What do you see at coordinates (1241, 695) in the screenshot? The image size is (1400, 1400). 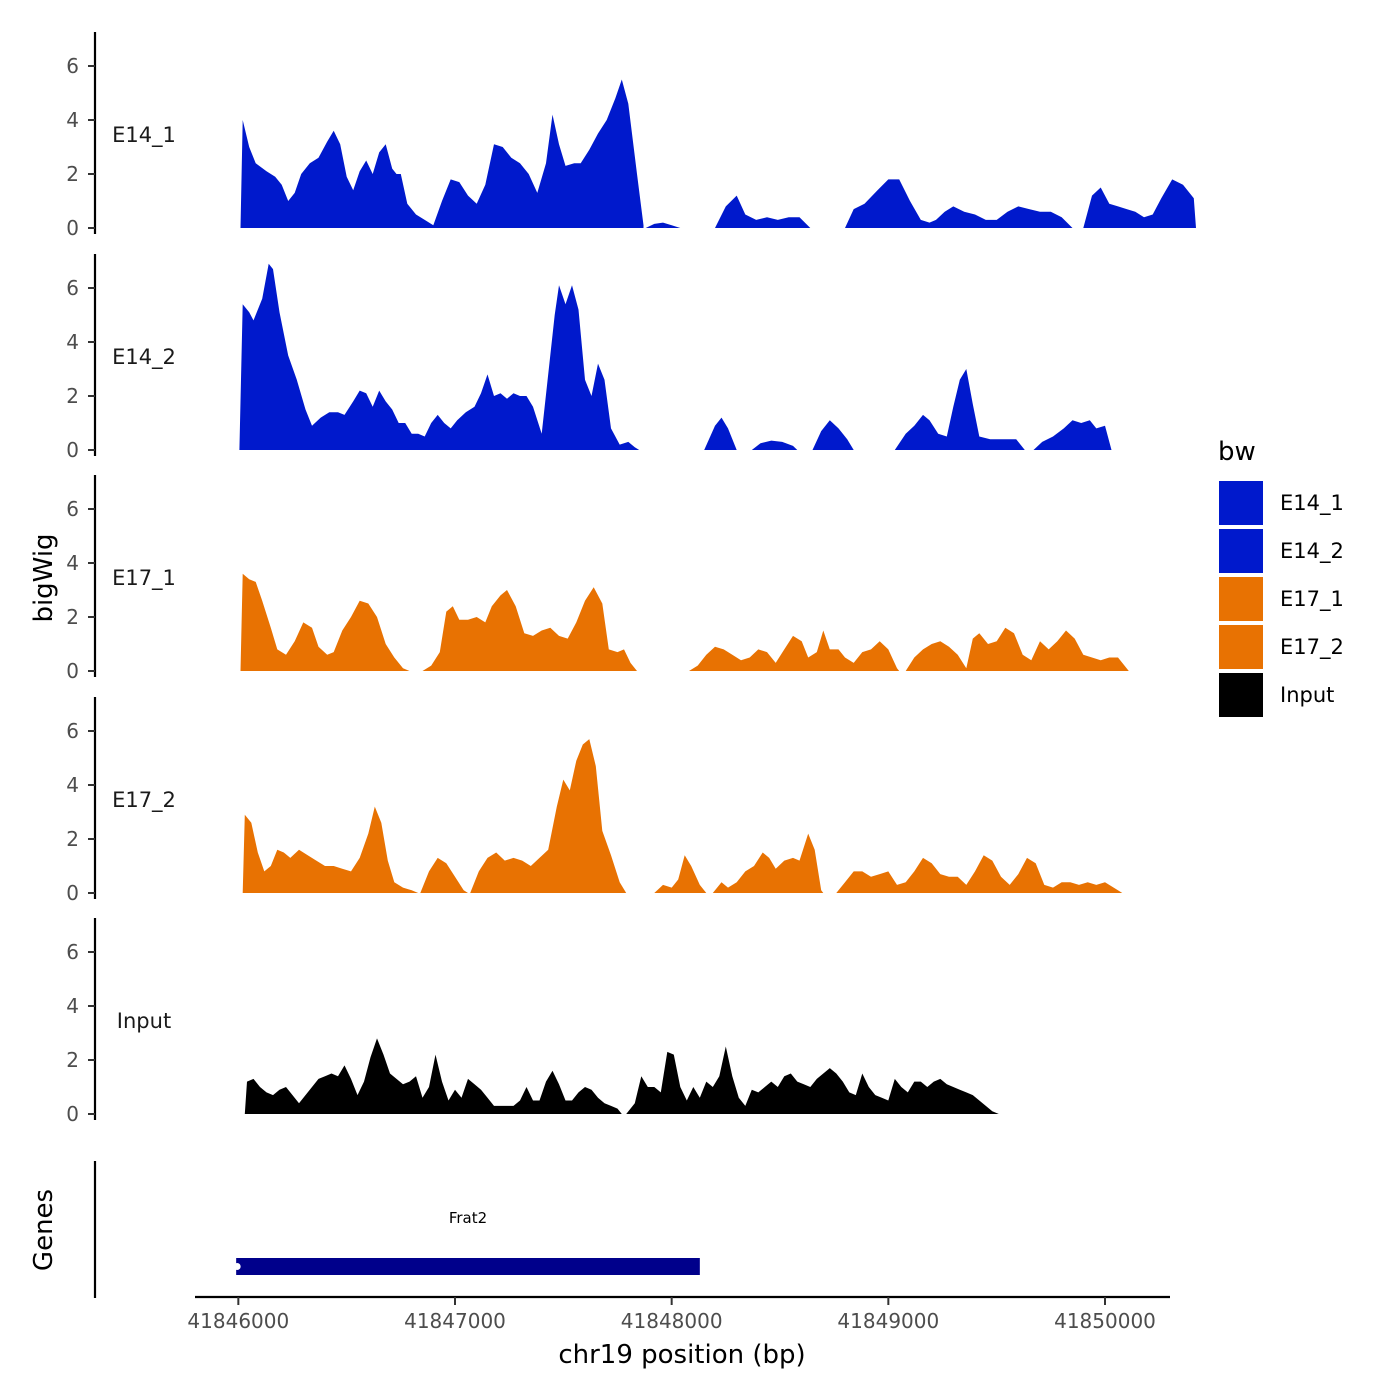 I see `legend-swatch-Input` at bounding box center [1241, 695].